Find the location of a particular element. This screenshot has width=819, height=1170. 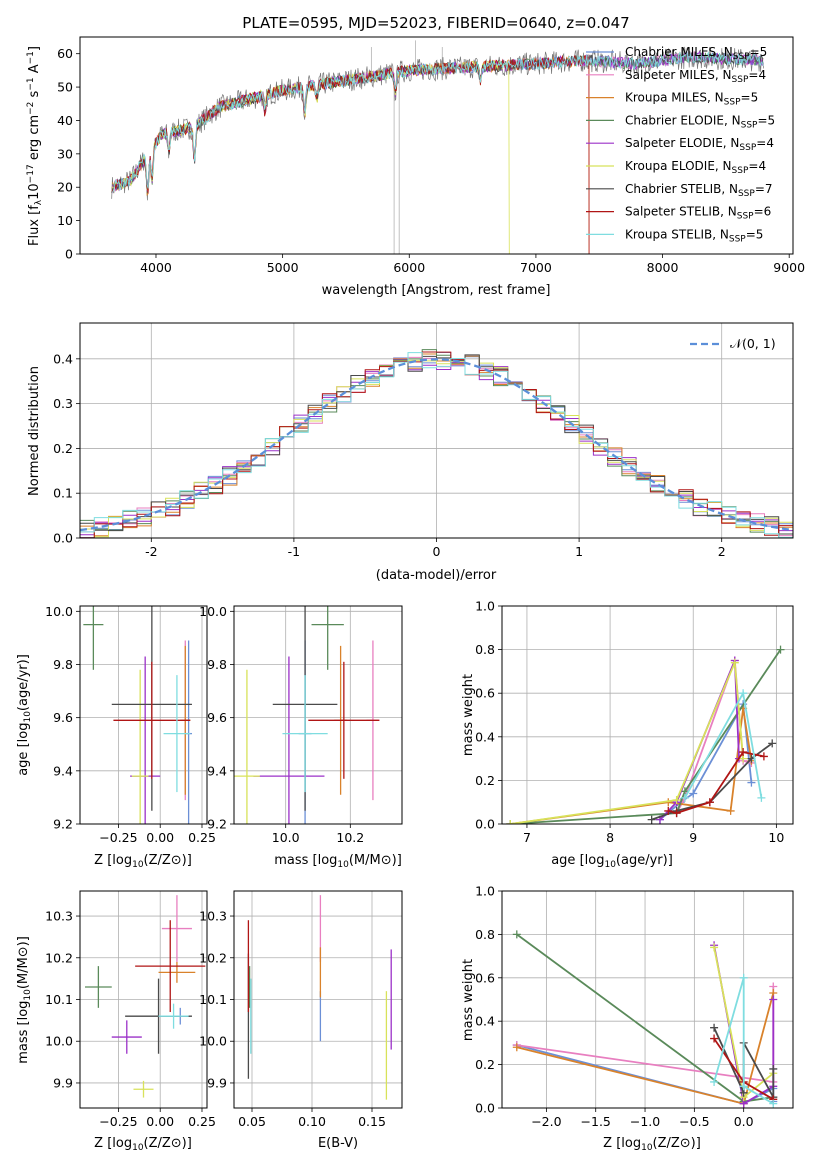

y-tick-label: 9.9 is located at coordinates (217, 1082).